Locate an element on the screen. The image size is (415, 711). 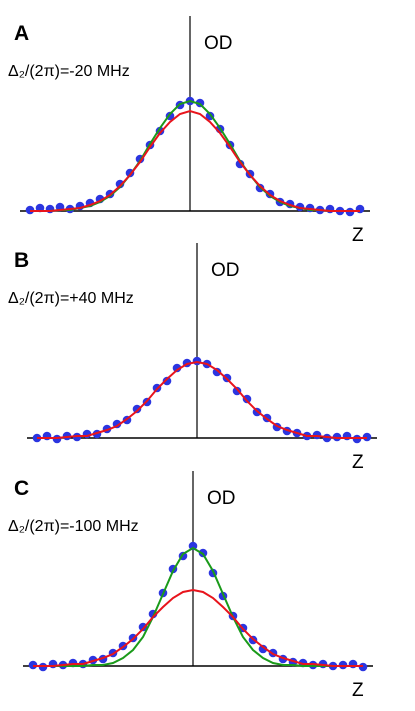
panel-label: B is located at coordinates (21, 260).